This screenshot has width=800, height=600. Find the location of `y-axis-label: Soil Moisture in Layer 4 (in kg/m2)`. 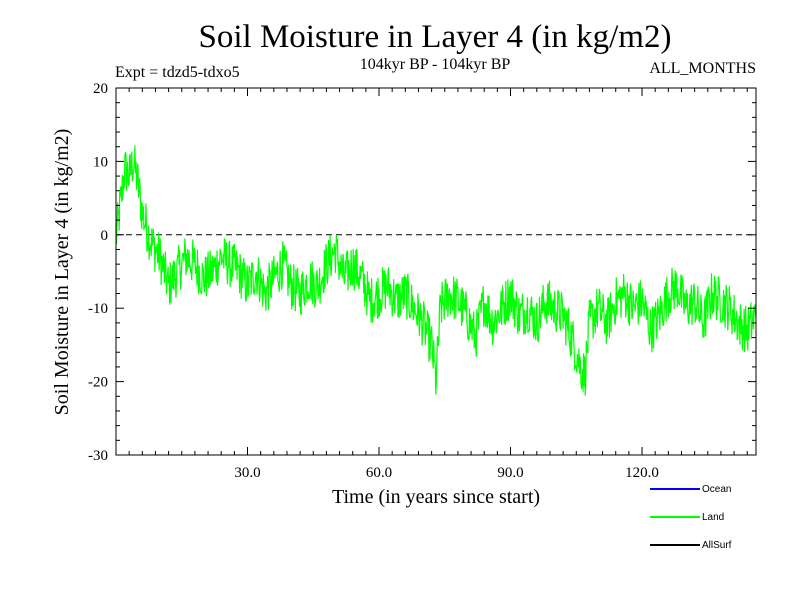

y-axis-label: Soil Moisture in Layer 4 (in kg/m2) is located at coordinates (62, 272).